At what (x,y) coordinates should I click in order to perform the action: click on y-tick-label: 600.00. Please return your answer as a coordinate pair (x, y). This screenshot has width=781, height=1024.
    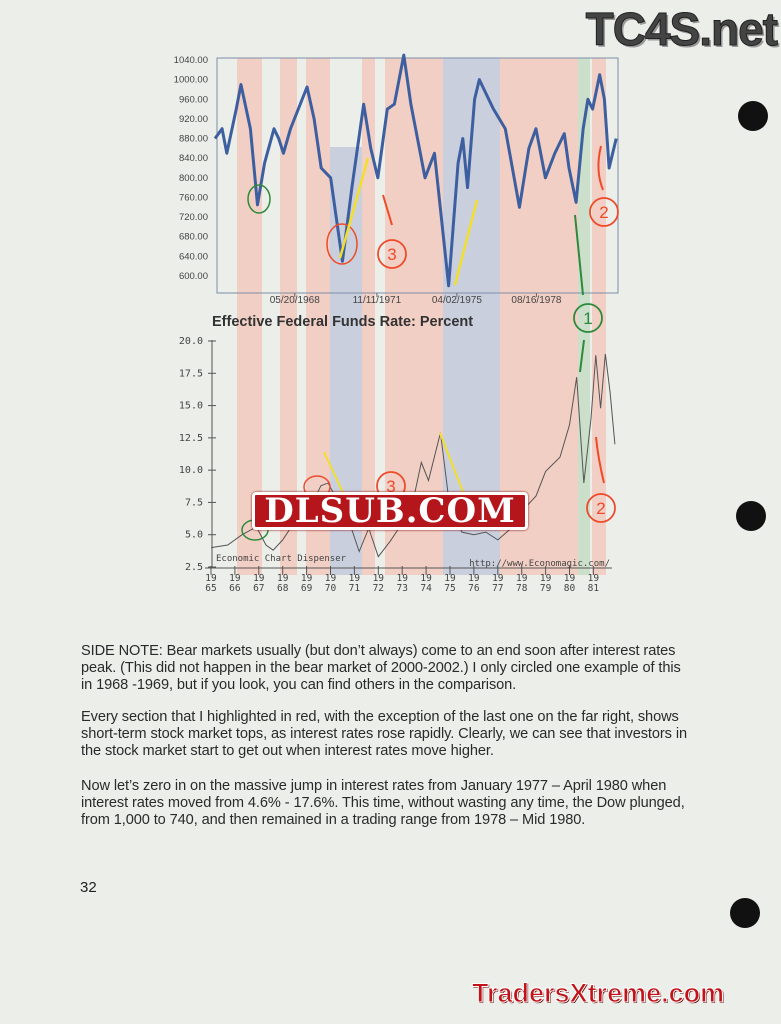
    Looking at the image, I should click on (193, 276).